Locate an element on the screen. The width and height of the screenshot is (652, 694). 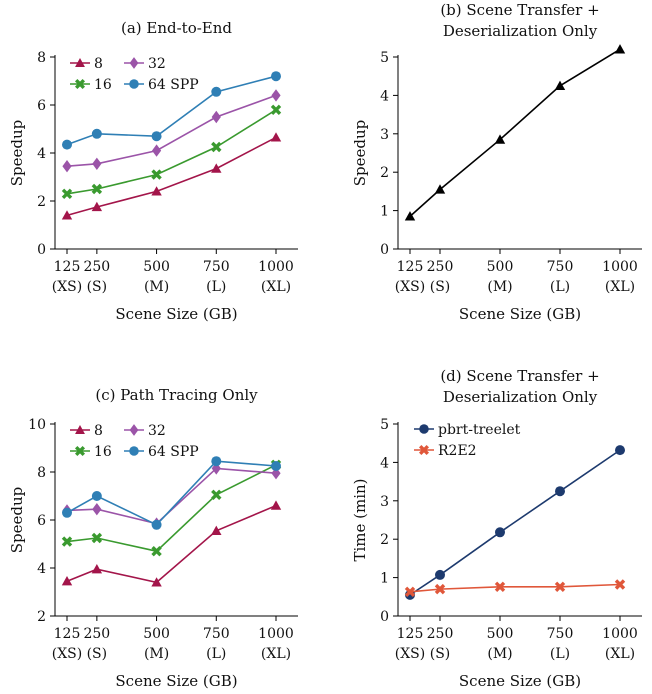
chart-title: (d) Scene Transfer + is located at coordinates (519, 376).